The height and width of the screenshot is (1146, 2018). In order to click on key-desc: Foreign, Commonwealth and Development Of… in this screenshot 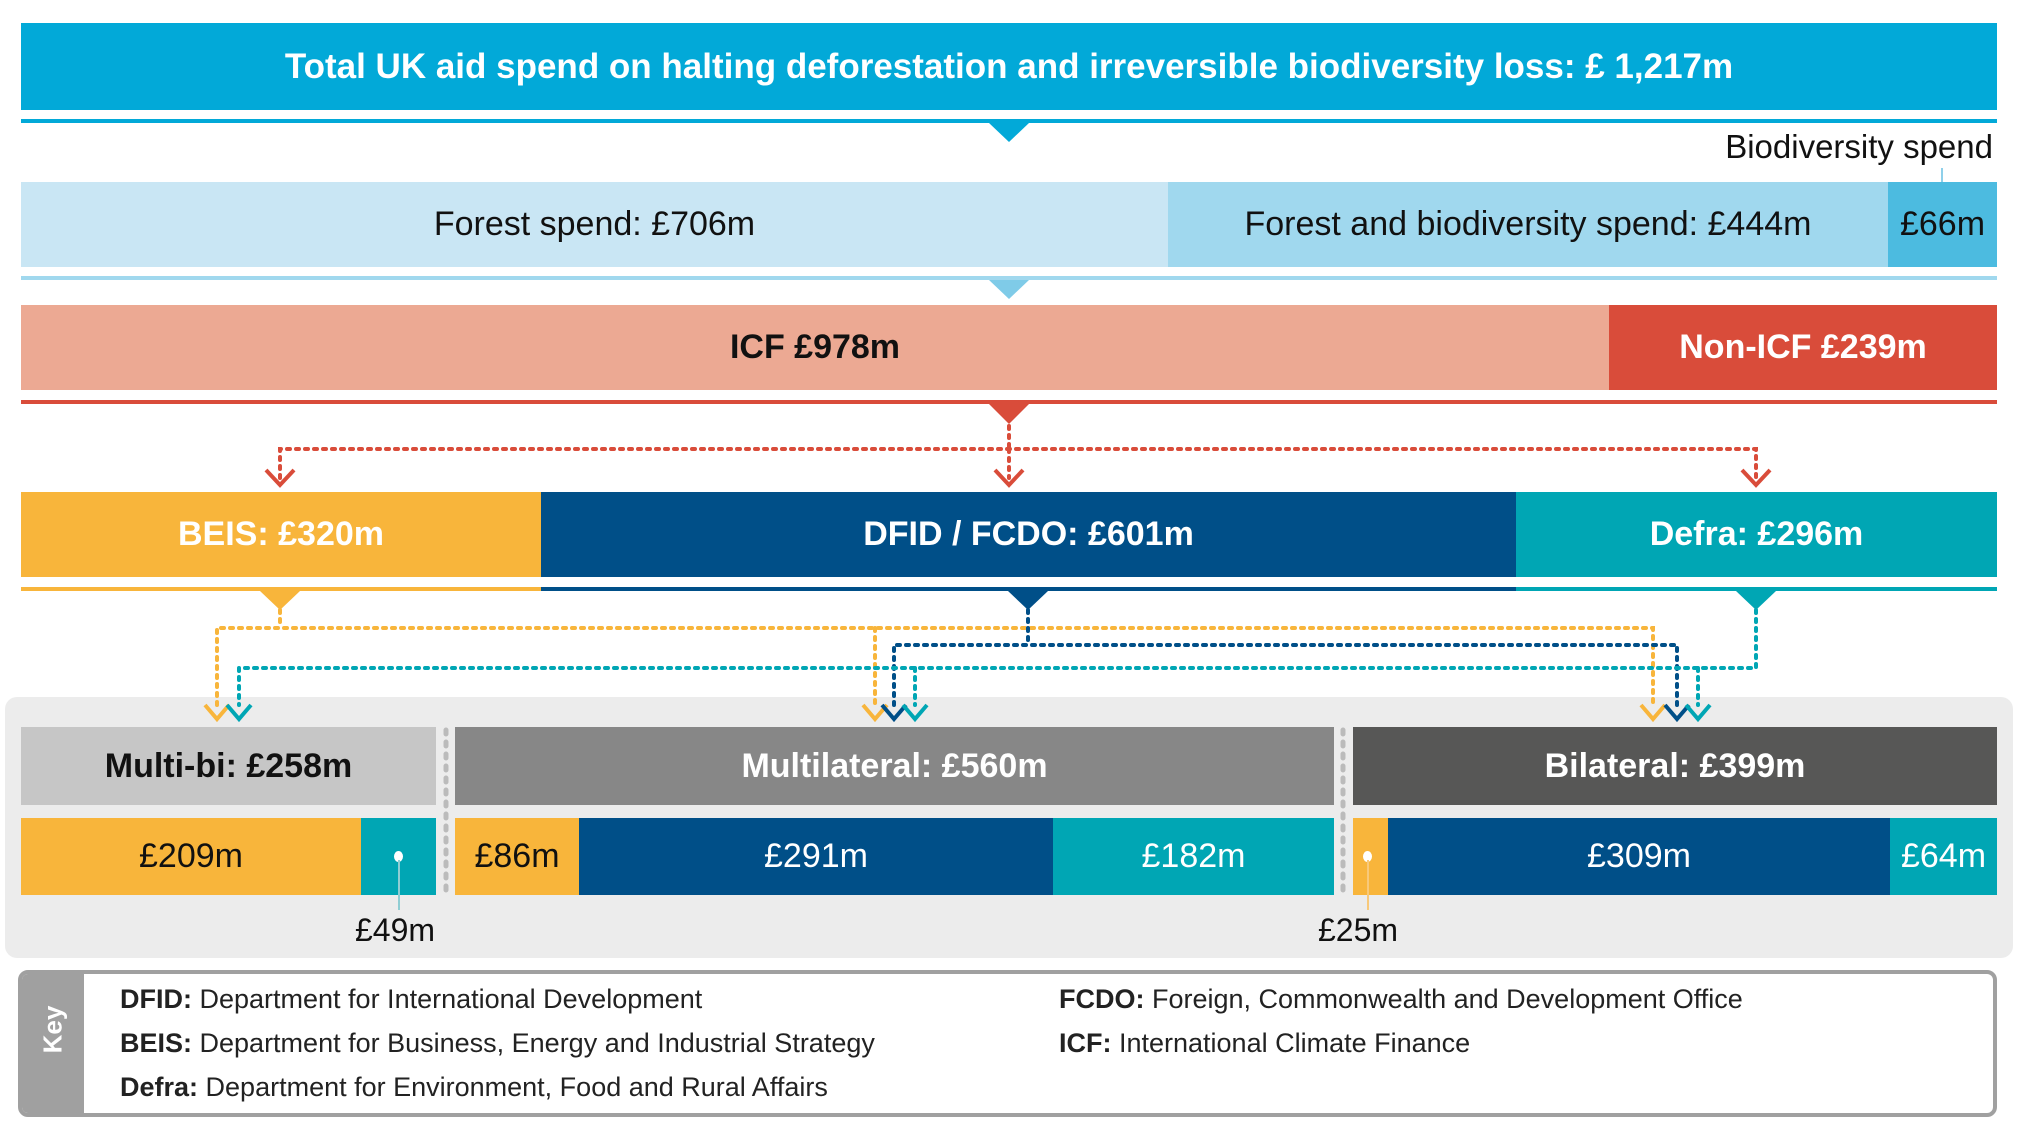, I will do `click(1443, 999)`.